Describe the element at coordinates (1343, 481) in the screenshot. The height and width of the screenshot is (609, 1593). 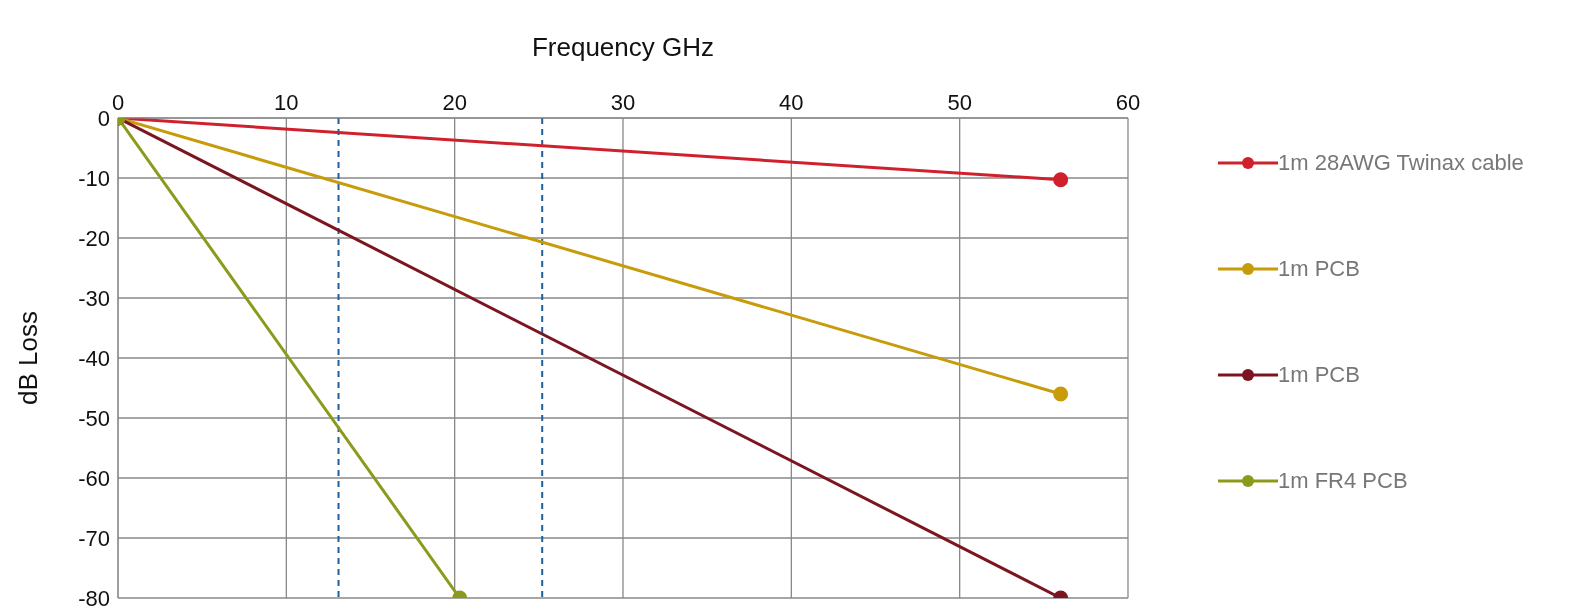
I see `legend-label: 1m FR4 PCB` at that location.